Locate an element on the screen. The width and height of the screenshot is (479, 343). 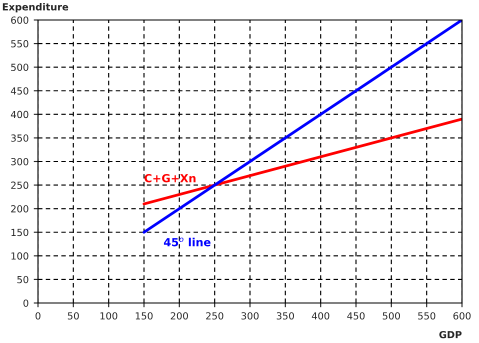
y-tick-label: 400 is located at coordinates (19, 114).